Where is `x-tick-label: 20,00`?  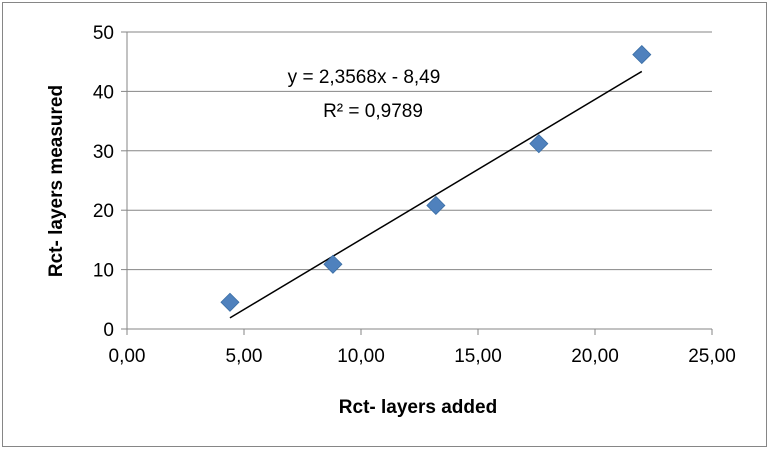
x-tick-label: 20,00 is located at coordinates (595, 356).